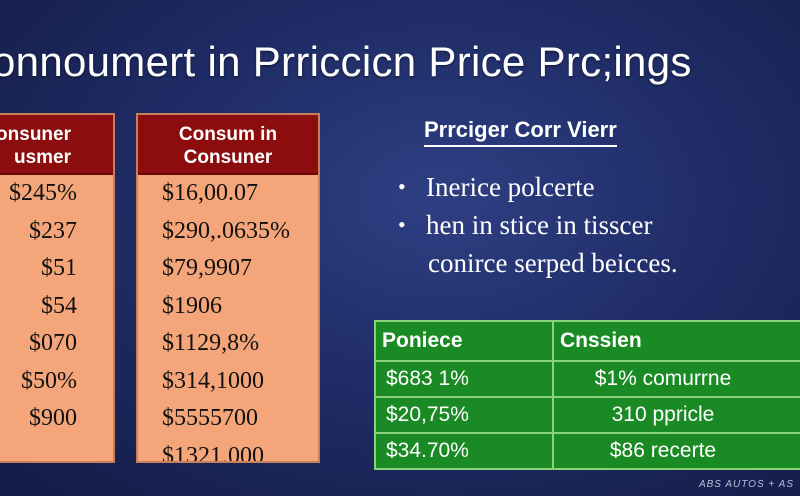 This screenshot has width=800, height=496. I want to click on consumer-table-middle-header: Consum in Consuner, so click(228, 145).